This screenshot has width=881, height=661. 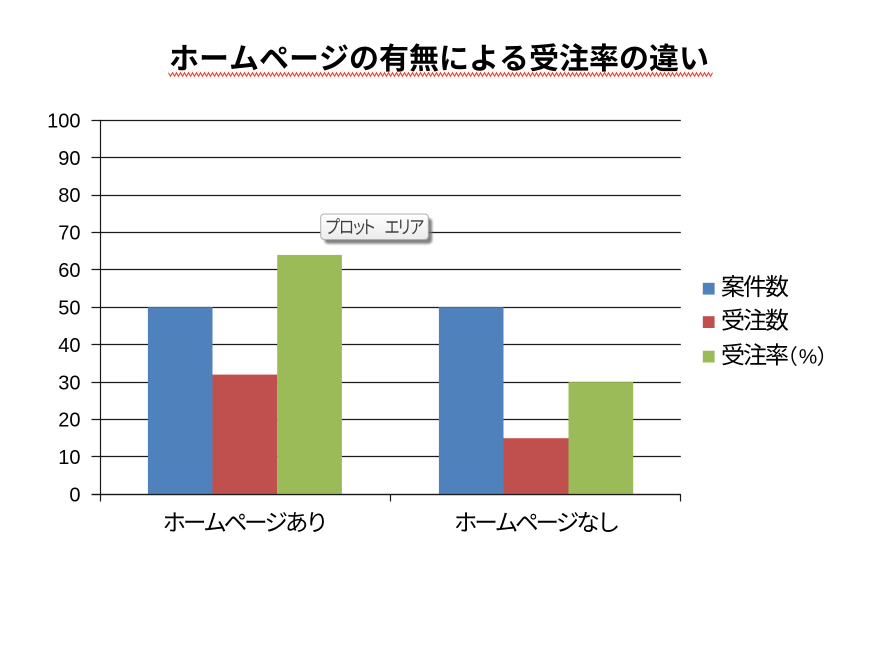 What do you see at coordinates (69, 308) in the screenshot?
I see `svg-text: 50` at bounding box center [69, 308].